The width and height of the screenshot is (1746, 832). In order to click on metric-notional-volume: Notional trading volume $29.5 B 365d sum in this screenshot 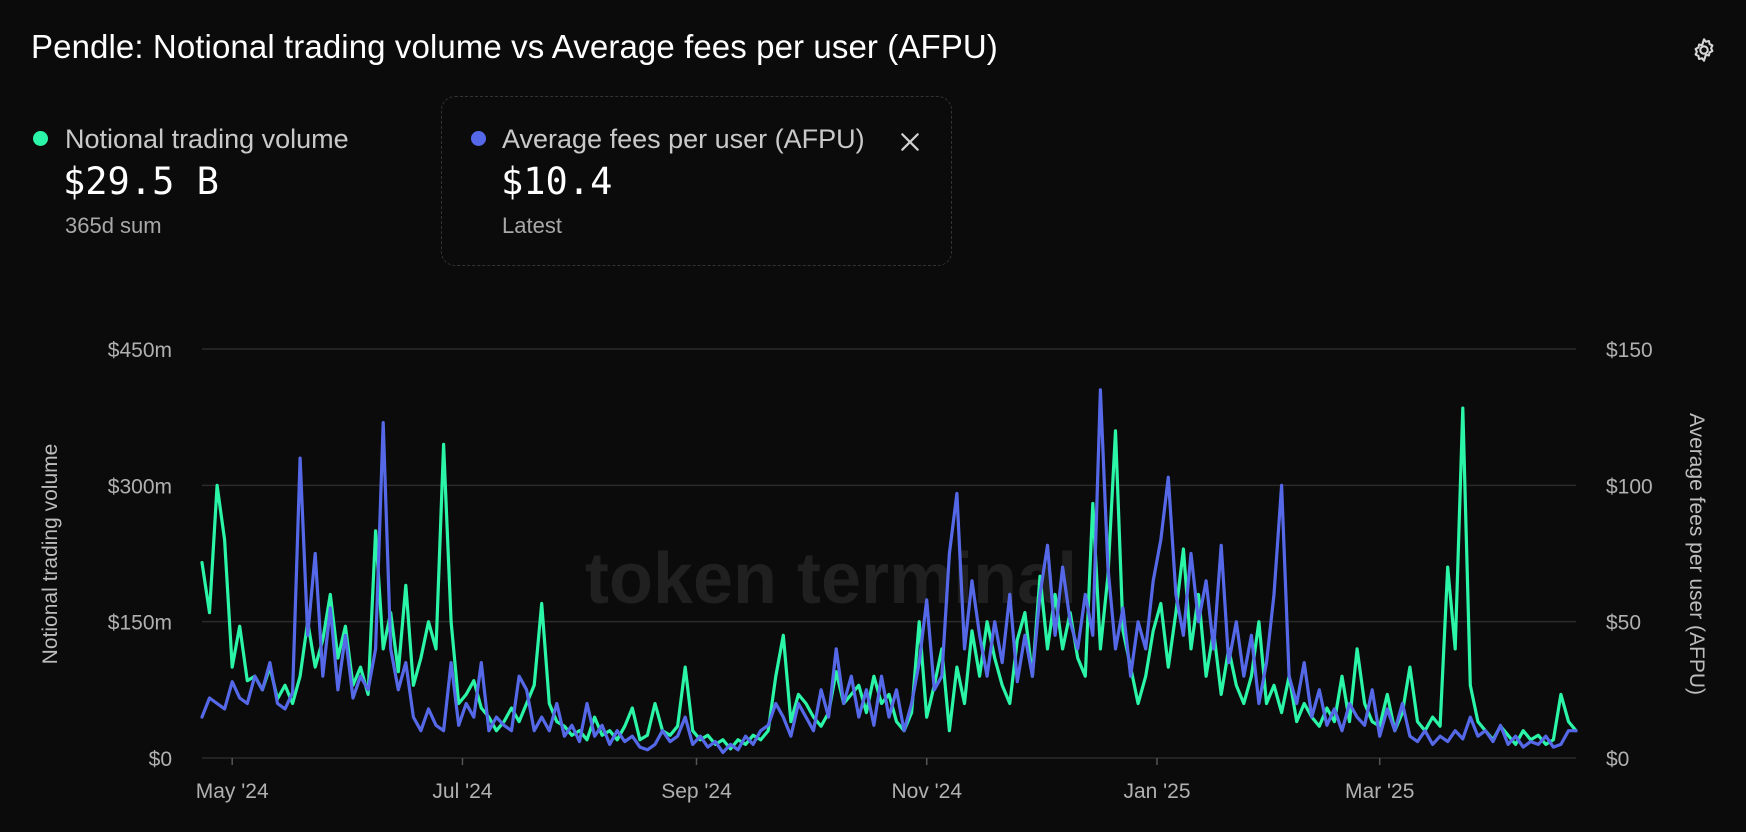, I will do `click(222, 185)`.